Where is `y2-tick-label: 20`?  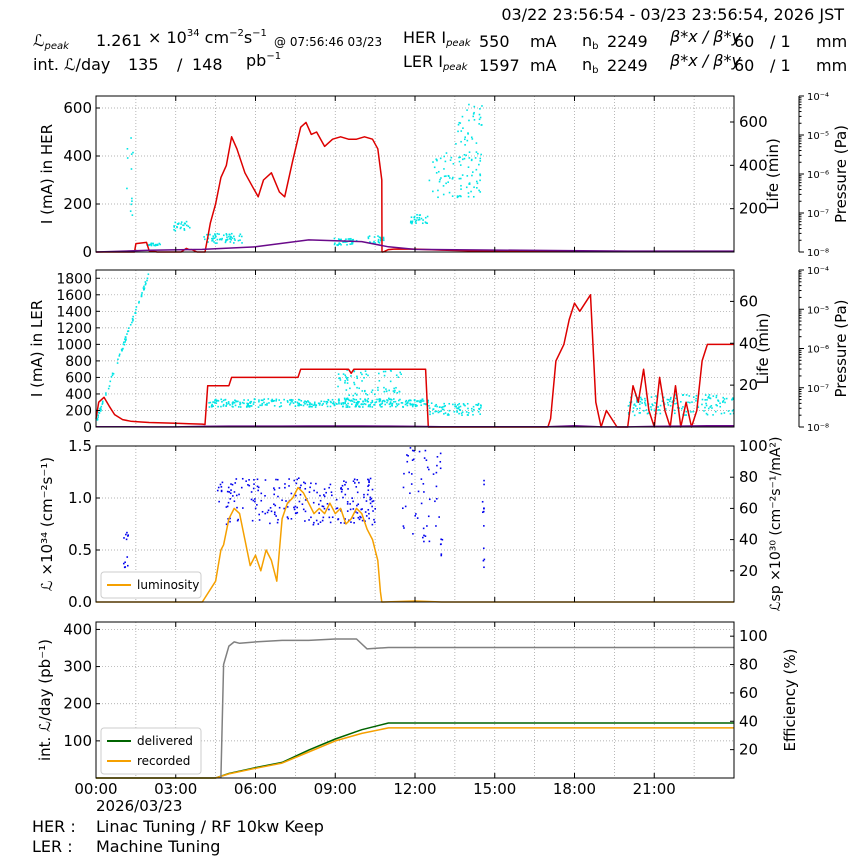 y2-tick-label: 20 is located at coordinates (748, 385).